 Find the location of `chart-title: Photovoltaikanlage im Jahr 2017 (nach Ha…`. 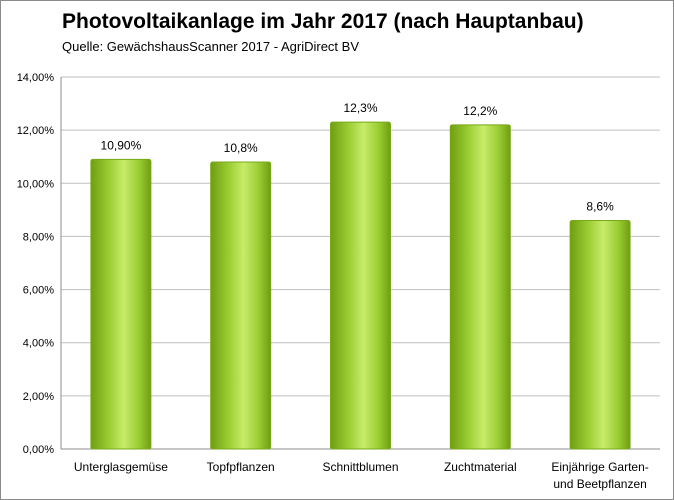

chart-title: Photovoltaikanlage im Jahr 2017 (nach Ha… is located at coordinates (323, 21).